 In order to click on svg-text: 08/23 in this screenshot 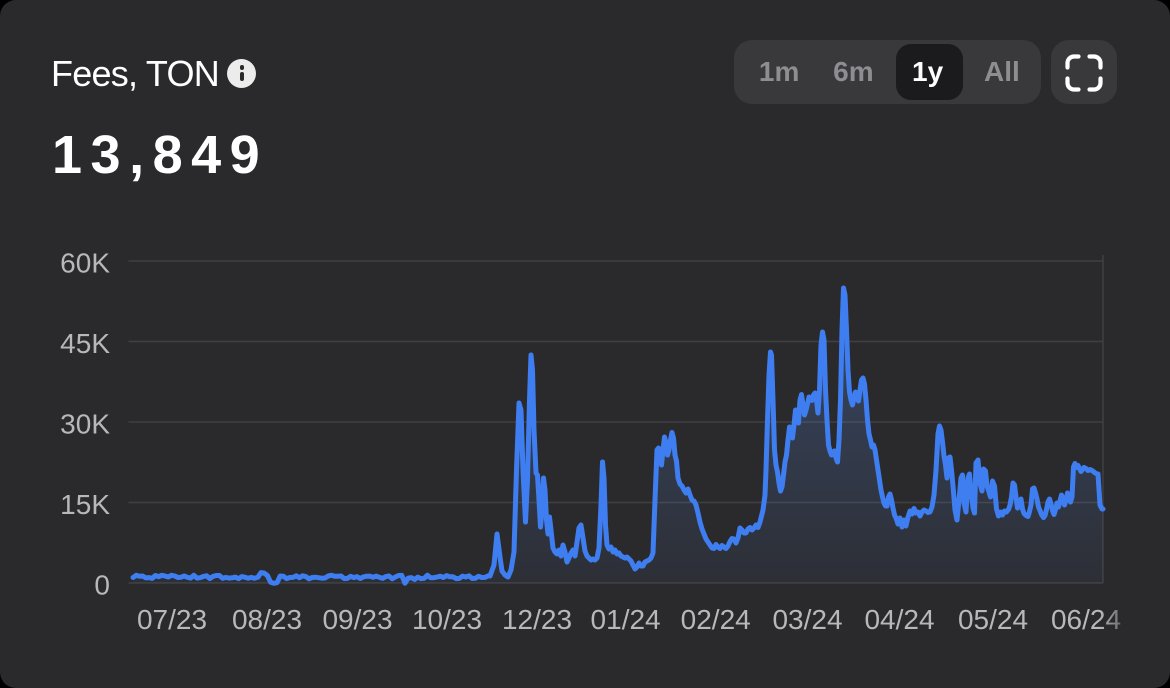, I will do `click(267, 619)`.